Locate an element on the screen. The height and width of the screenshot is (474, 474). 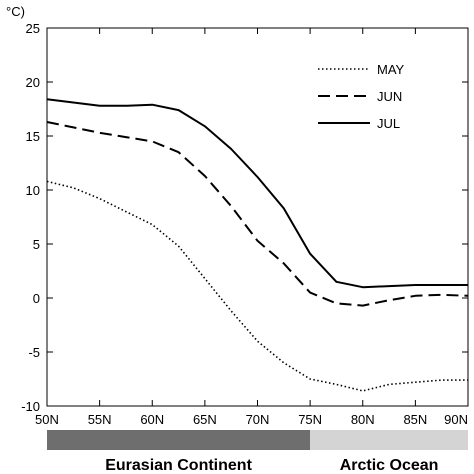
x-tick-label-5: 75N is located at coordinates (310, 419).